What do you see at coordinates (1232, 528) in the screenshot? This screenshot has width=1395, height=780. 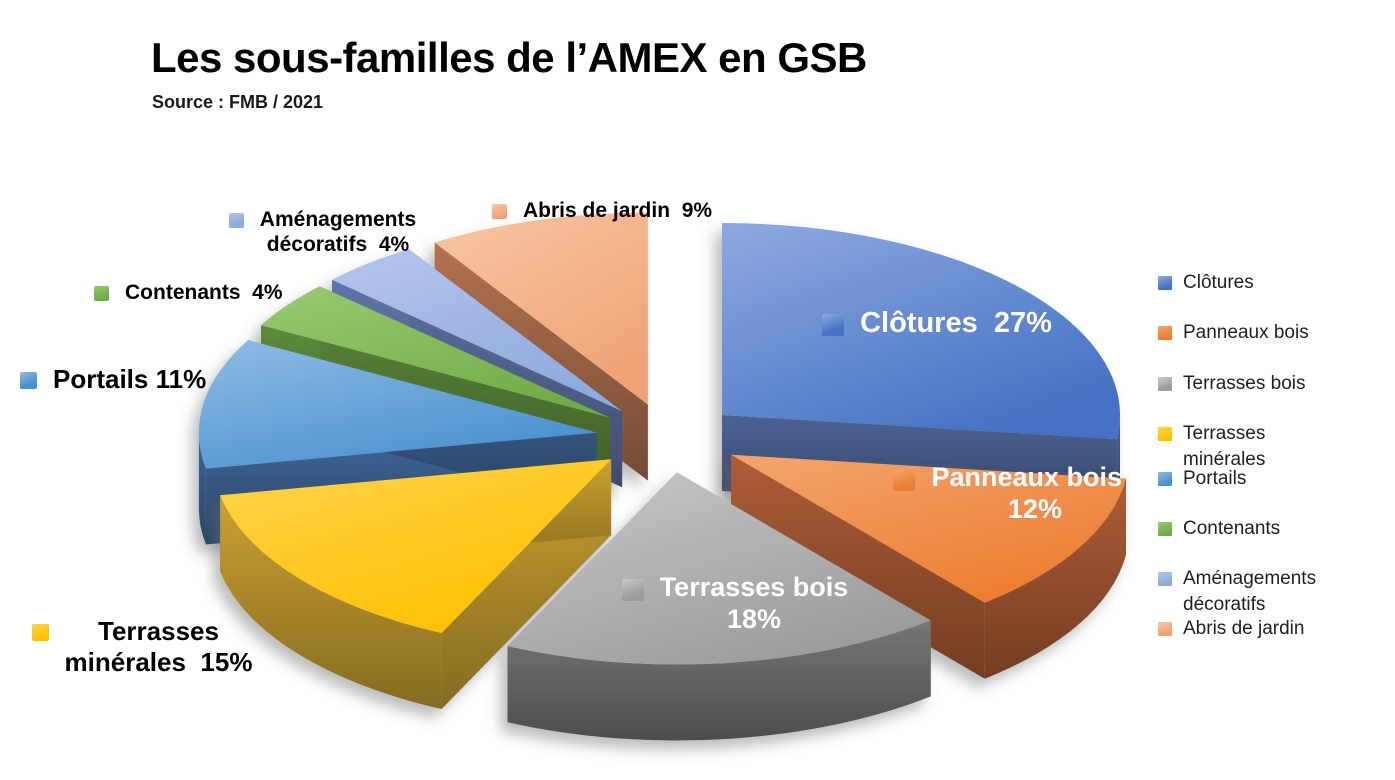 I see `legend-label-contenants: Contenants` at bounding box center [1232, 528].